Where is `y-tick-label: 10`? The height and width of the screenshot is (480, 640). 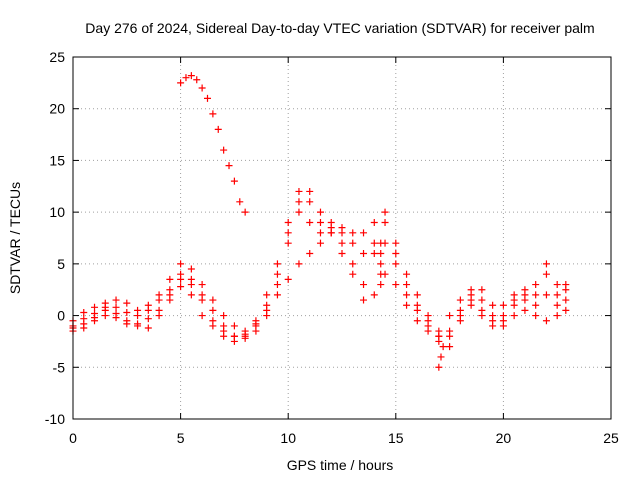
y-tick-label: 10 is located at coordinates (57, 212).